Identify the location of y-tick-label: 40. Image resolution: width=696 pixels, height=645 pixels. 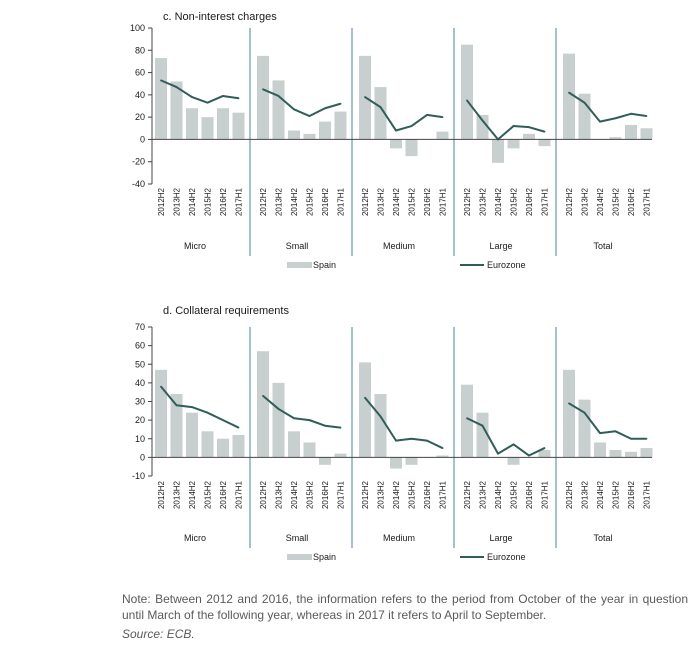
(140, 95).